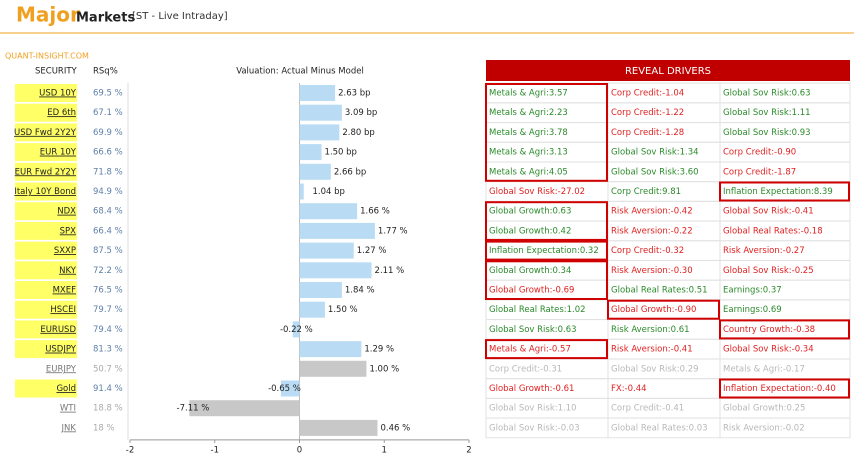 This screenshot has width=854, height=472. I want to click on driver: Global Sov Risk:-0.41, so click(768, 212).